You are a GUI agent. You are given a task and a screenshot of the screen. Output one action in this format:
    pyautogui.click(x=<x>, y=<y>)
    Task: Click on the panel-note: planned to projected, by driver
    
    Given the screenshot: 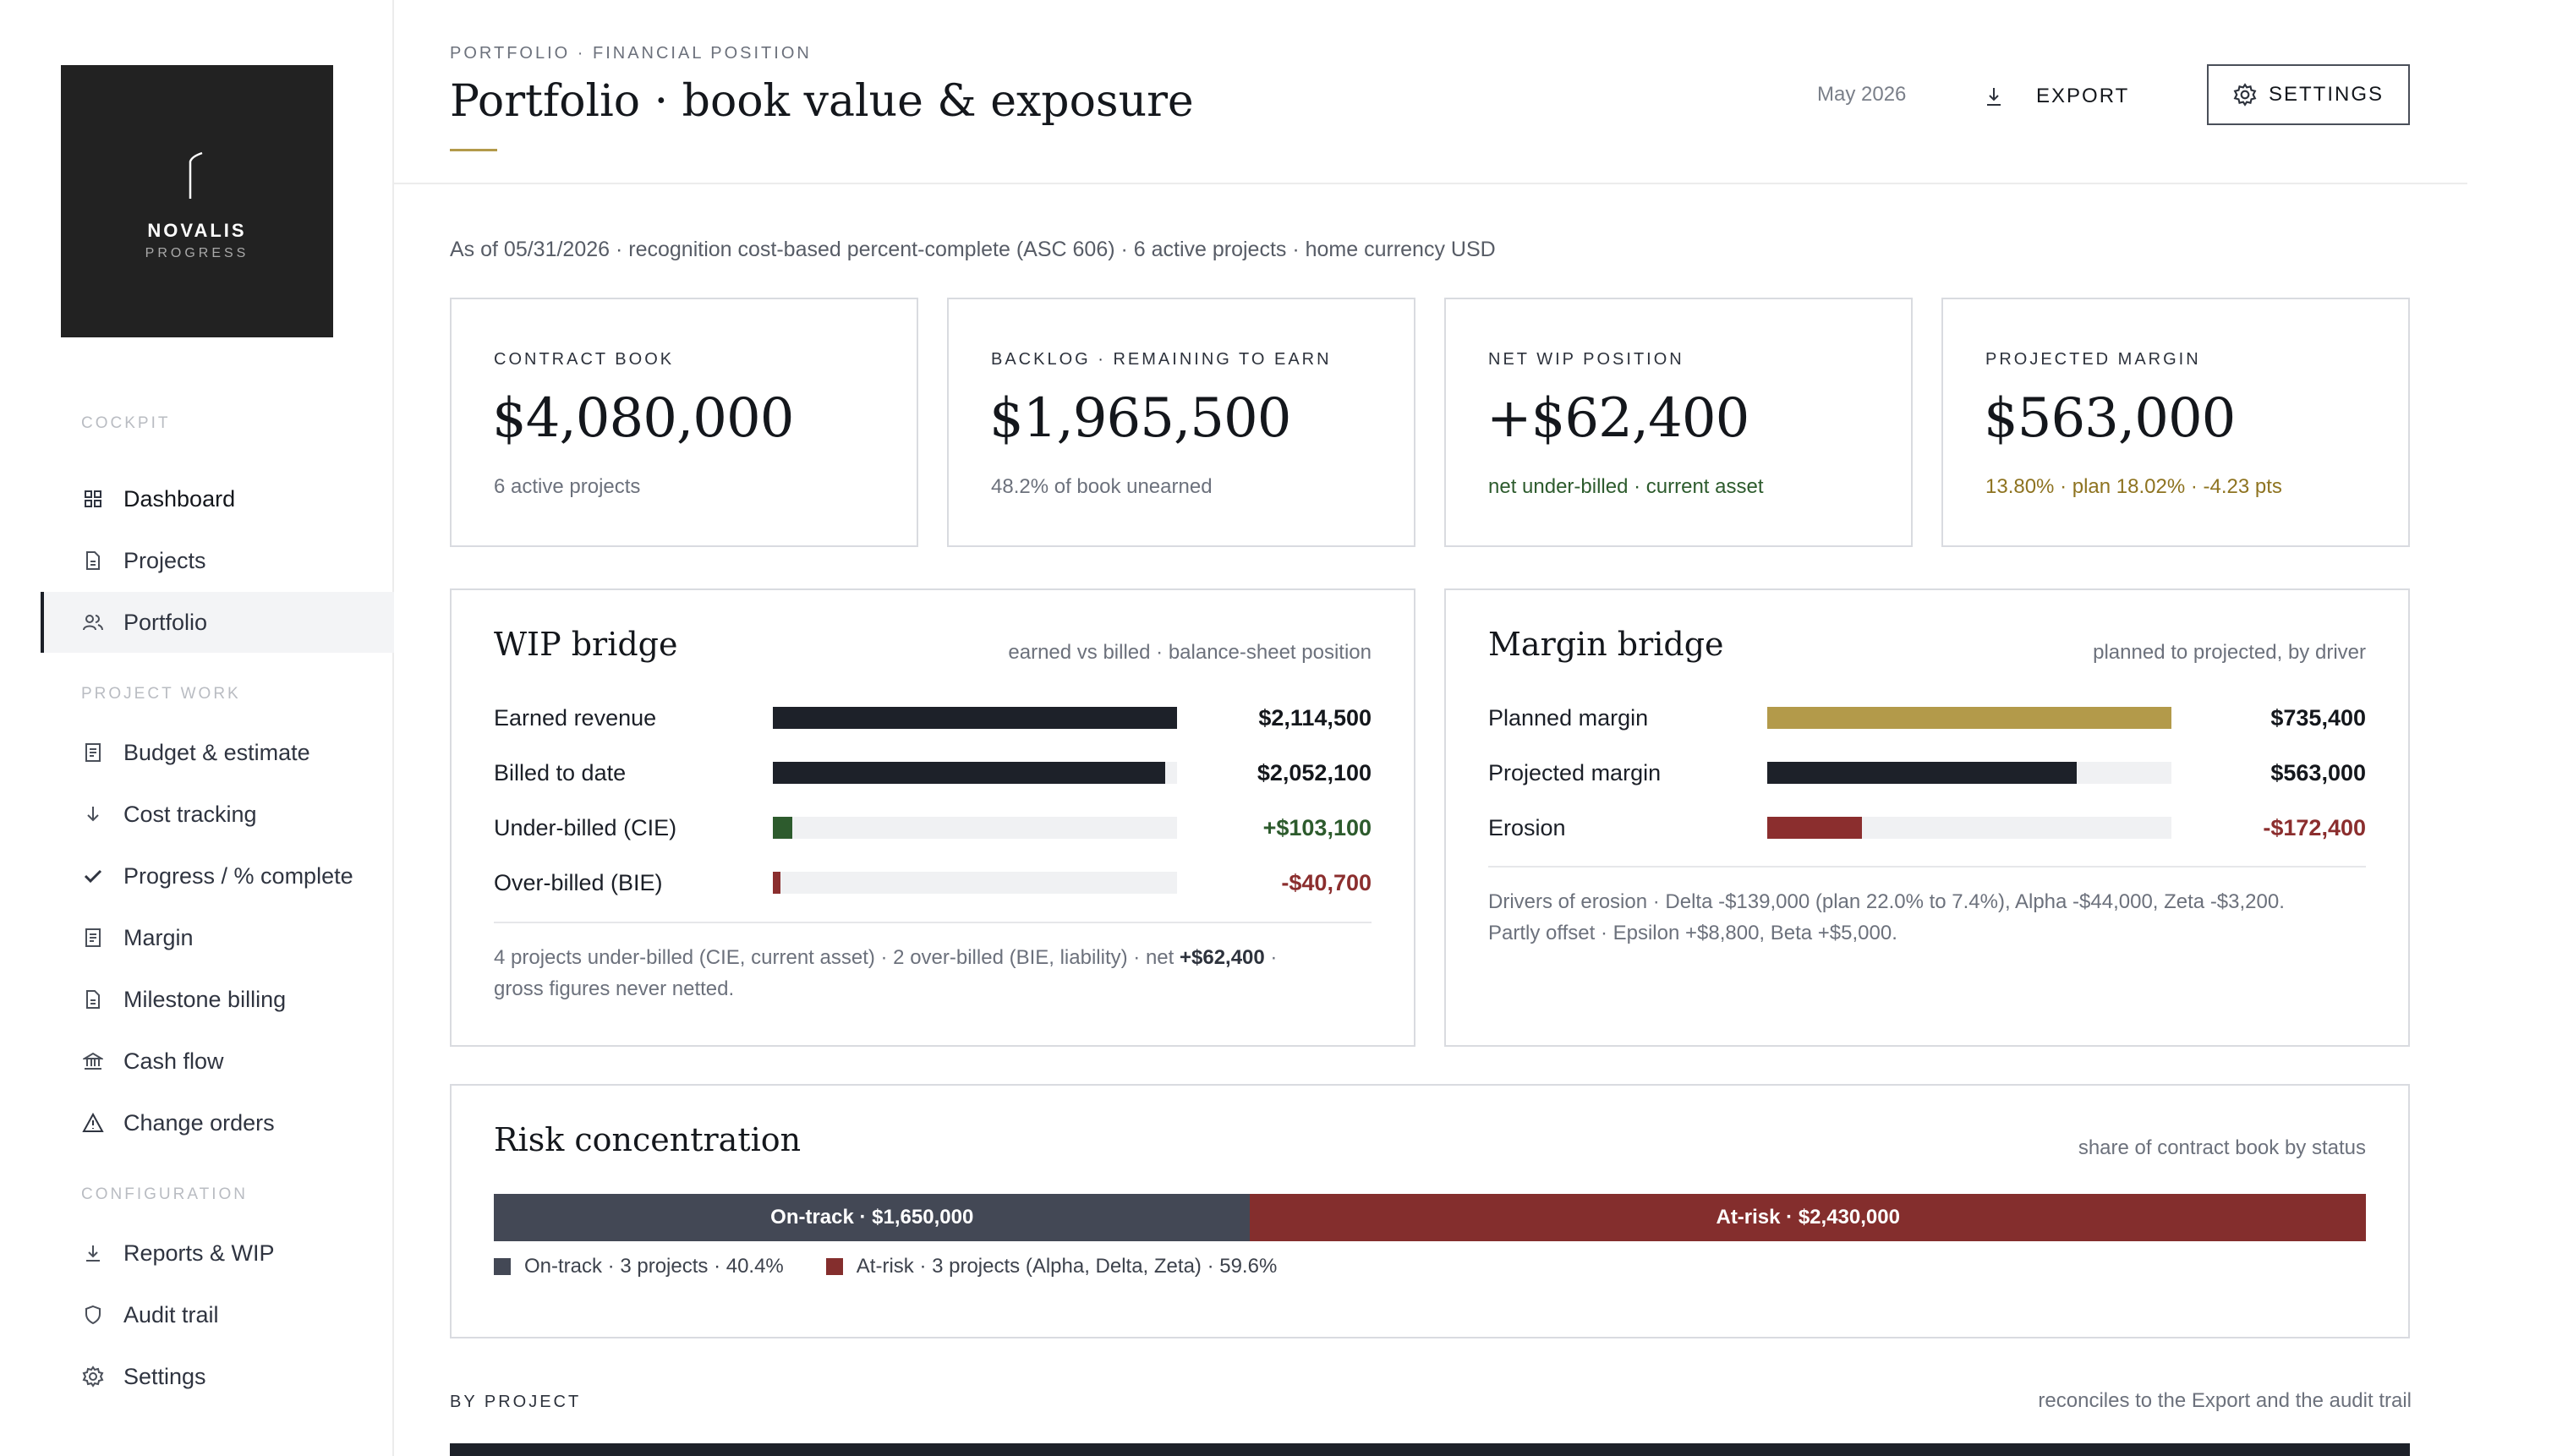 What is the action you would take?
    pyautogui.click(x=2229, y=653)
    